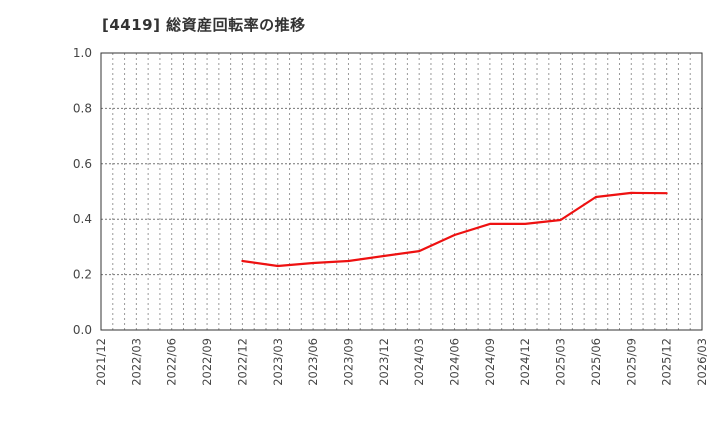  I want to click on x-tick-label: 2025/09, so click(631, 362).